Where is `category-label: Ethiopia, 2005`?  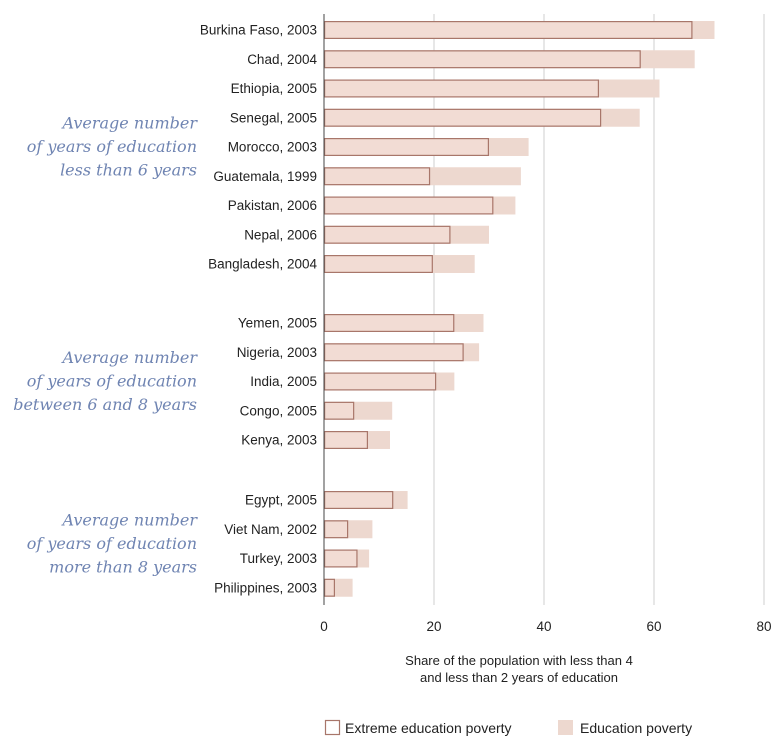
category-label: Ethiopia, 2005 is located at coordinates (274, 88).